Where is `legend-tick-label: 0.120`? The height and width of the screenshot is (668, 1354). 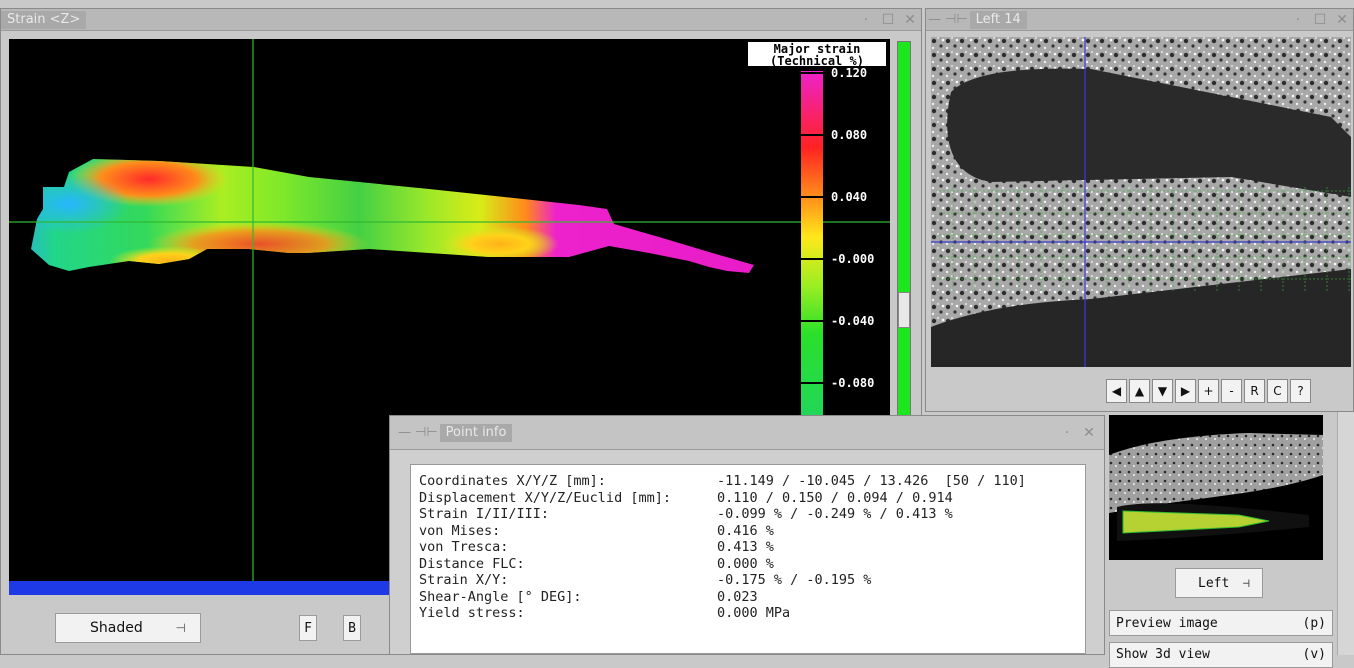
legend-tick-label: 0.120 is located at coordinates (849, 73).